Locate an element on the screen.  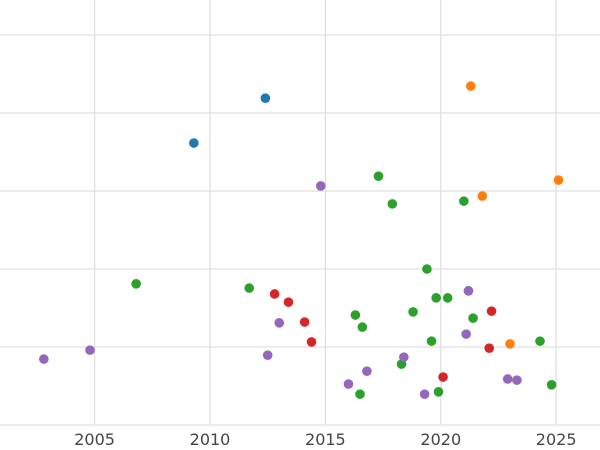
x-tick-label: 2005 is located at coordinates (94, 439).